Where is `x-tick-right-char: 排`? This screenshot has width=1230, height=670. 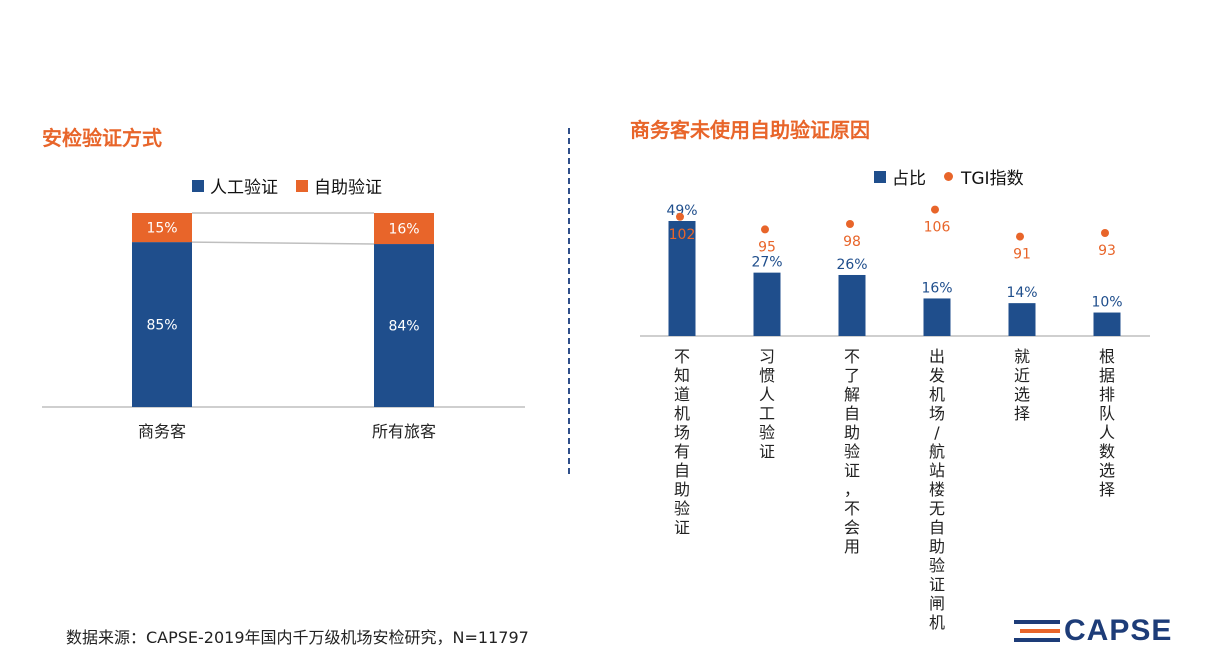
x-tick-right-char: 排 is located at coordinates (1107, 394).